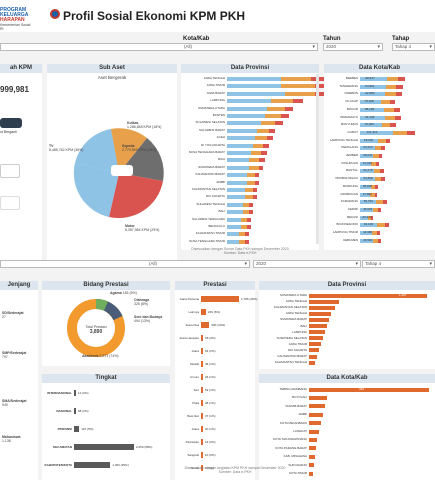 The image size is (435, 480). I want to click on filter-tahun-select-2: 2020 ▾, so click(307, 264).